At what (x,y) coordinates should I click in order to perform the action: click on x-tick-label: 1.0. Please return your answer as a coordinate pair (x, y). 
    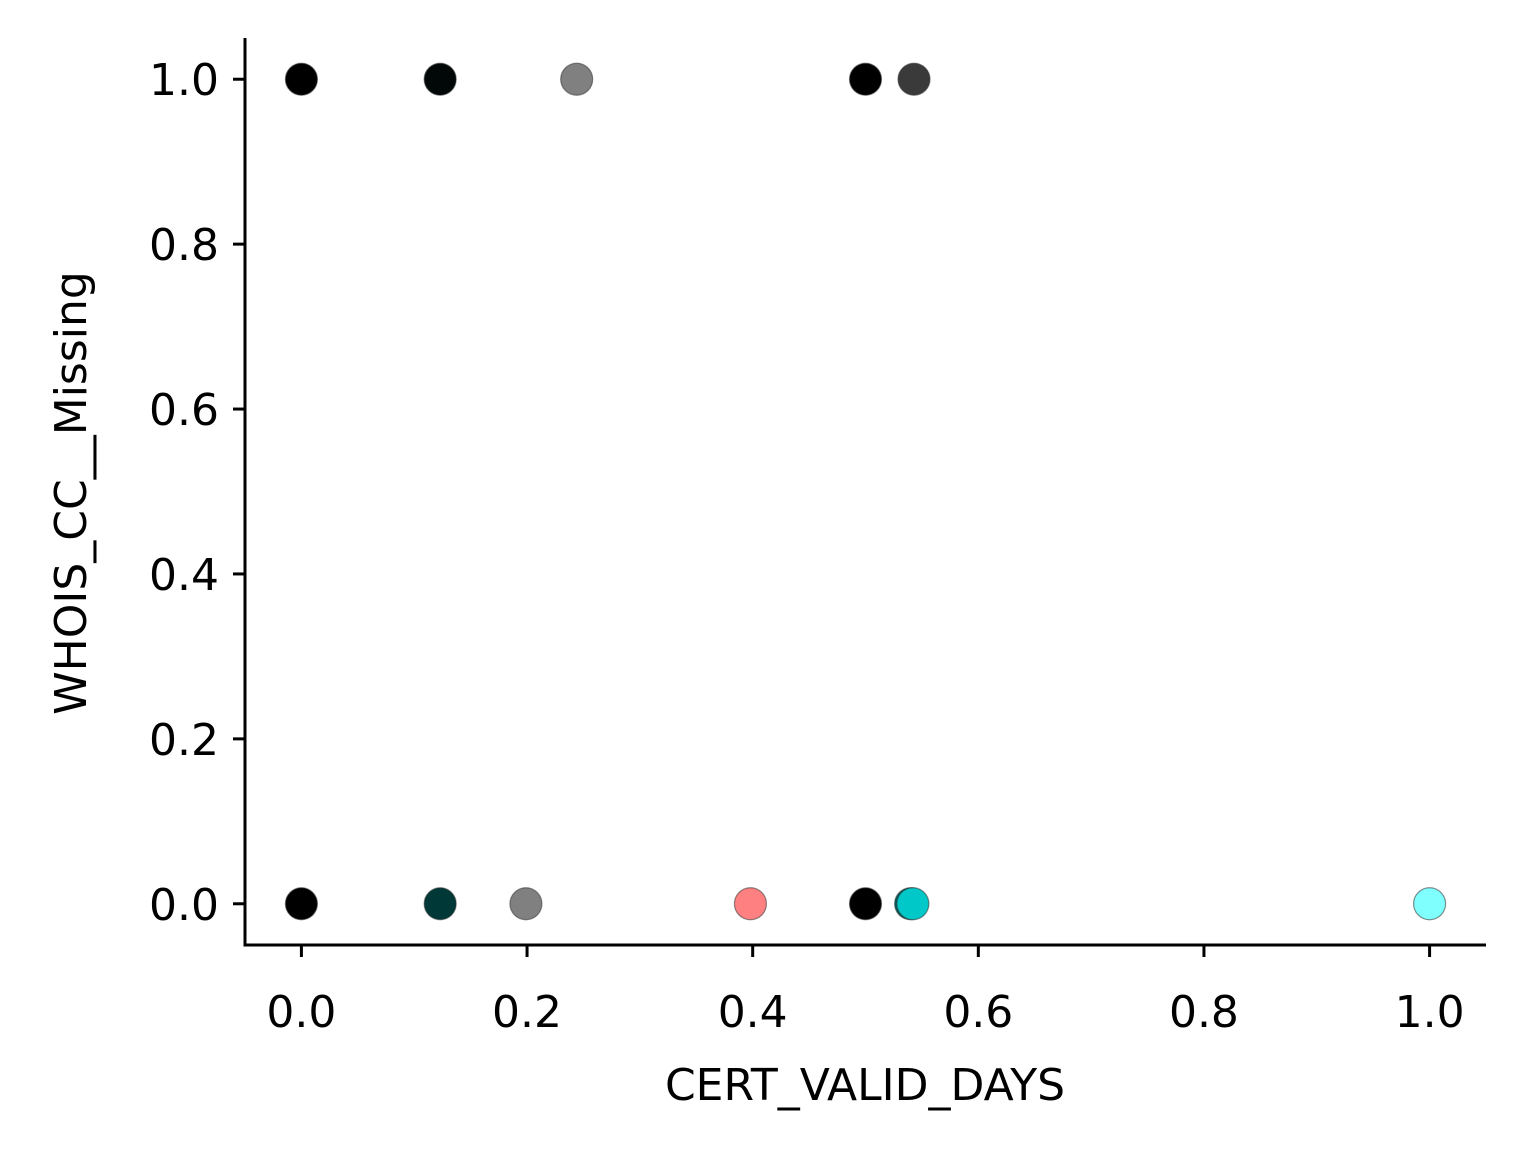
    Looking at the image, I should click on (1430, 1012).